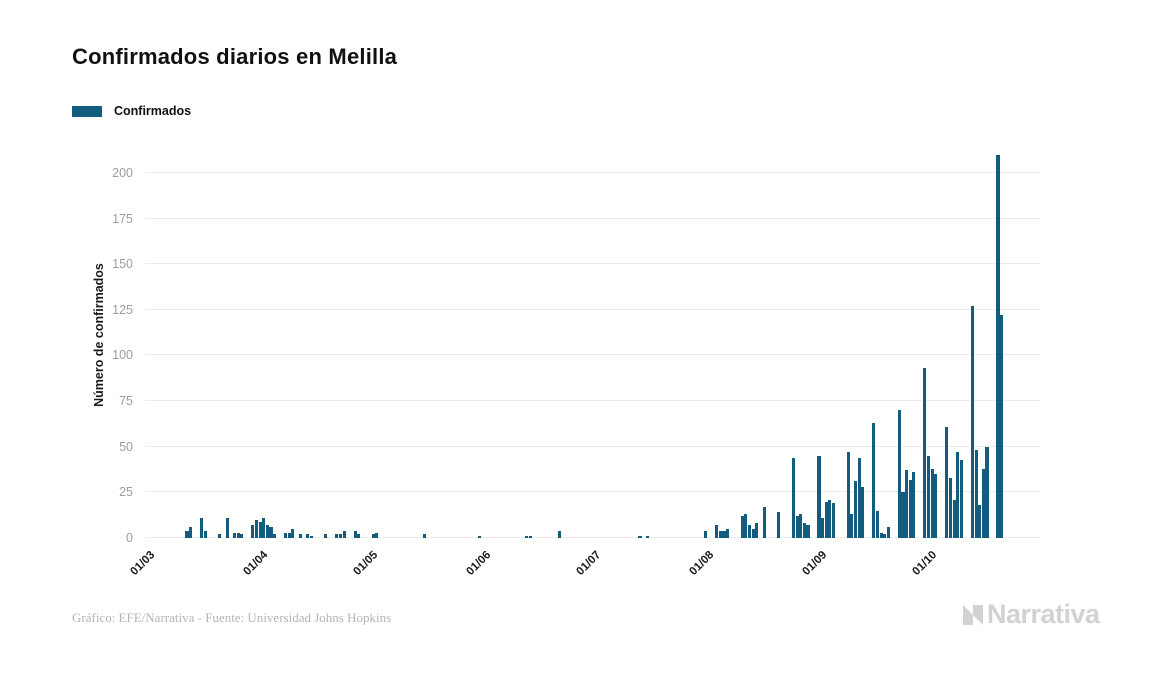  What do you see at coordinates (560, 534) in the screenshot?
I see `bar-22/06` at bounding box center [560, 534].